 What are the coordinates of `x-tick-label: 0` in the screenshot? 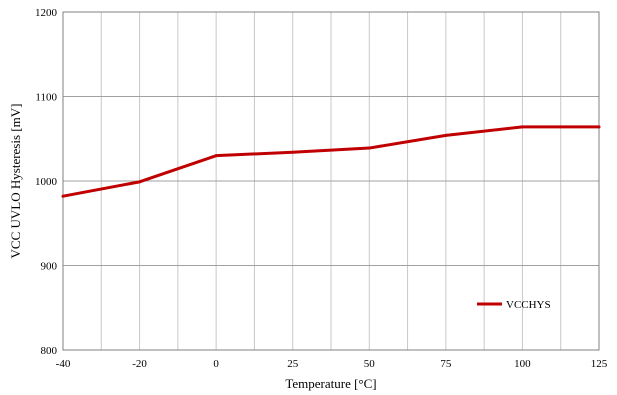 It's located at (216, 364).